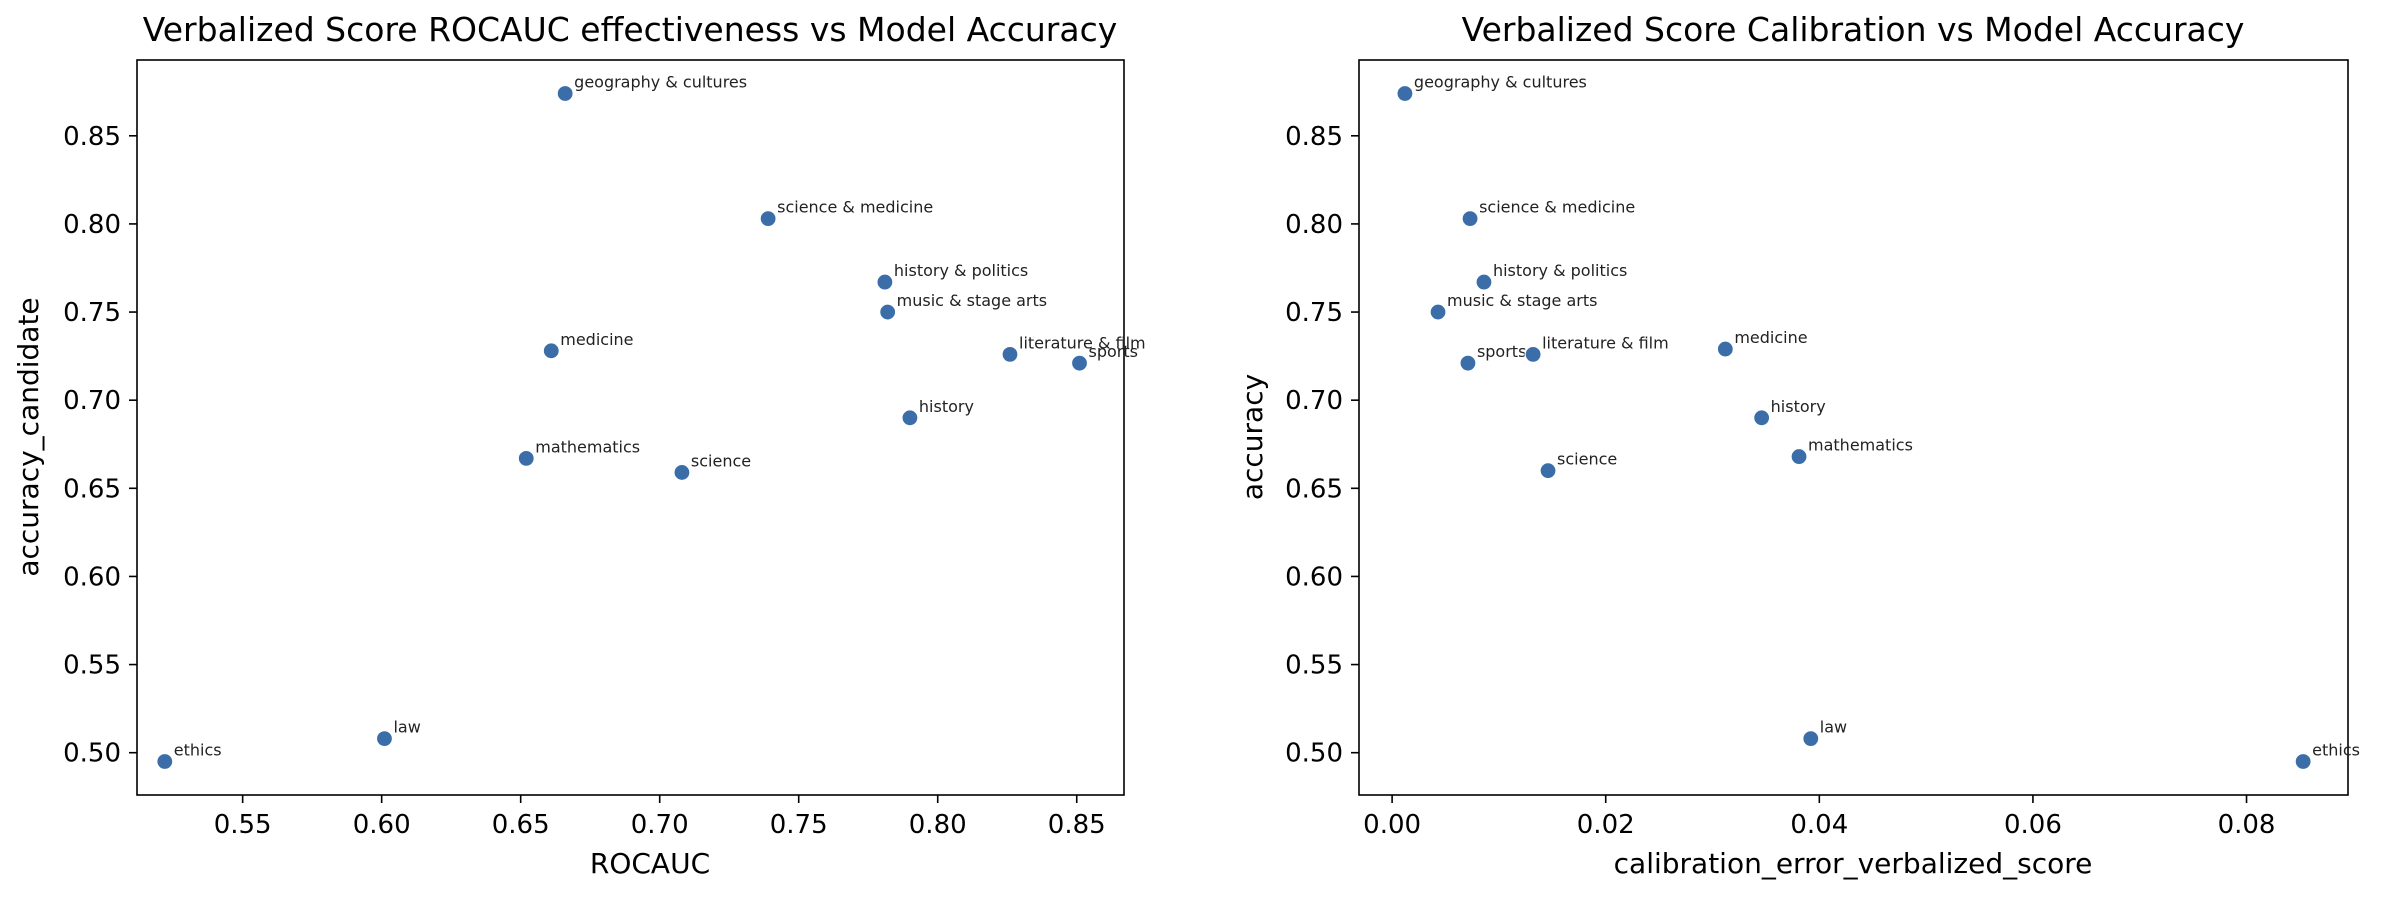 This screenshot has height=898, width=2384. What do you see at coordinates (1853, 863) in the screenshot?
I see `x-axis-label: calibration_error_verbalized_score` at bounding box center [1853, 863].